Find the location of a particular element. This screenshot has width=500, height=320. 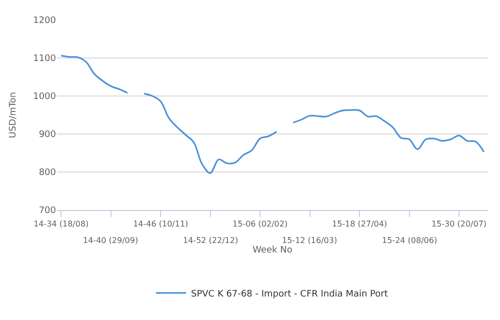

x-tick-label: 15-12 (16/03) is located at coordinates (310, 240).